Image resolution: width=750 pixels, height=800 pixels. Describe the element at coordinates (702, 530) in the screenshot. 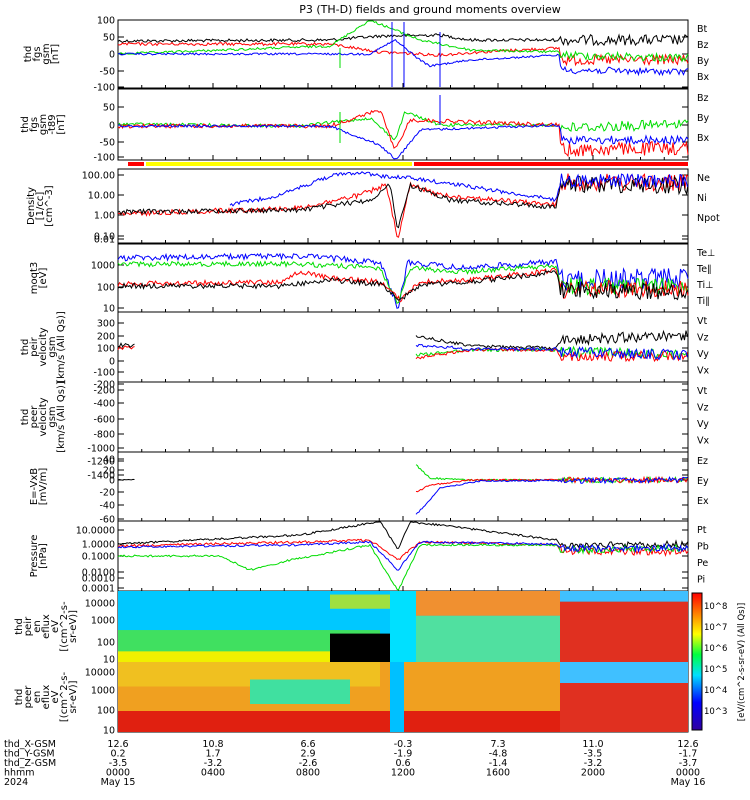

I see `legend-entry: Pt` at that location.